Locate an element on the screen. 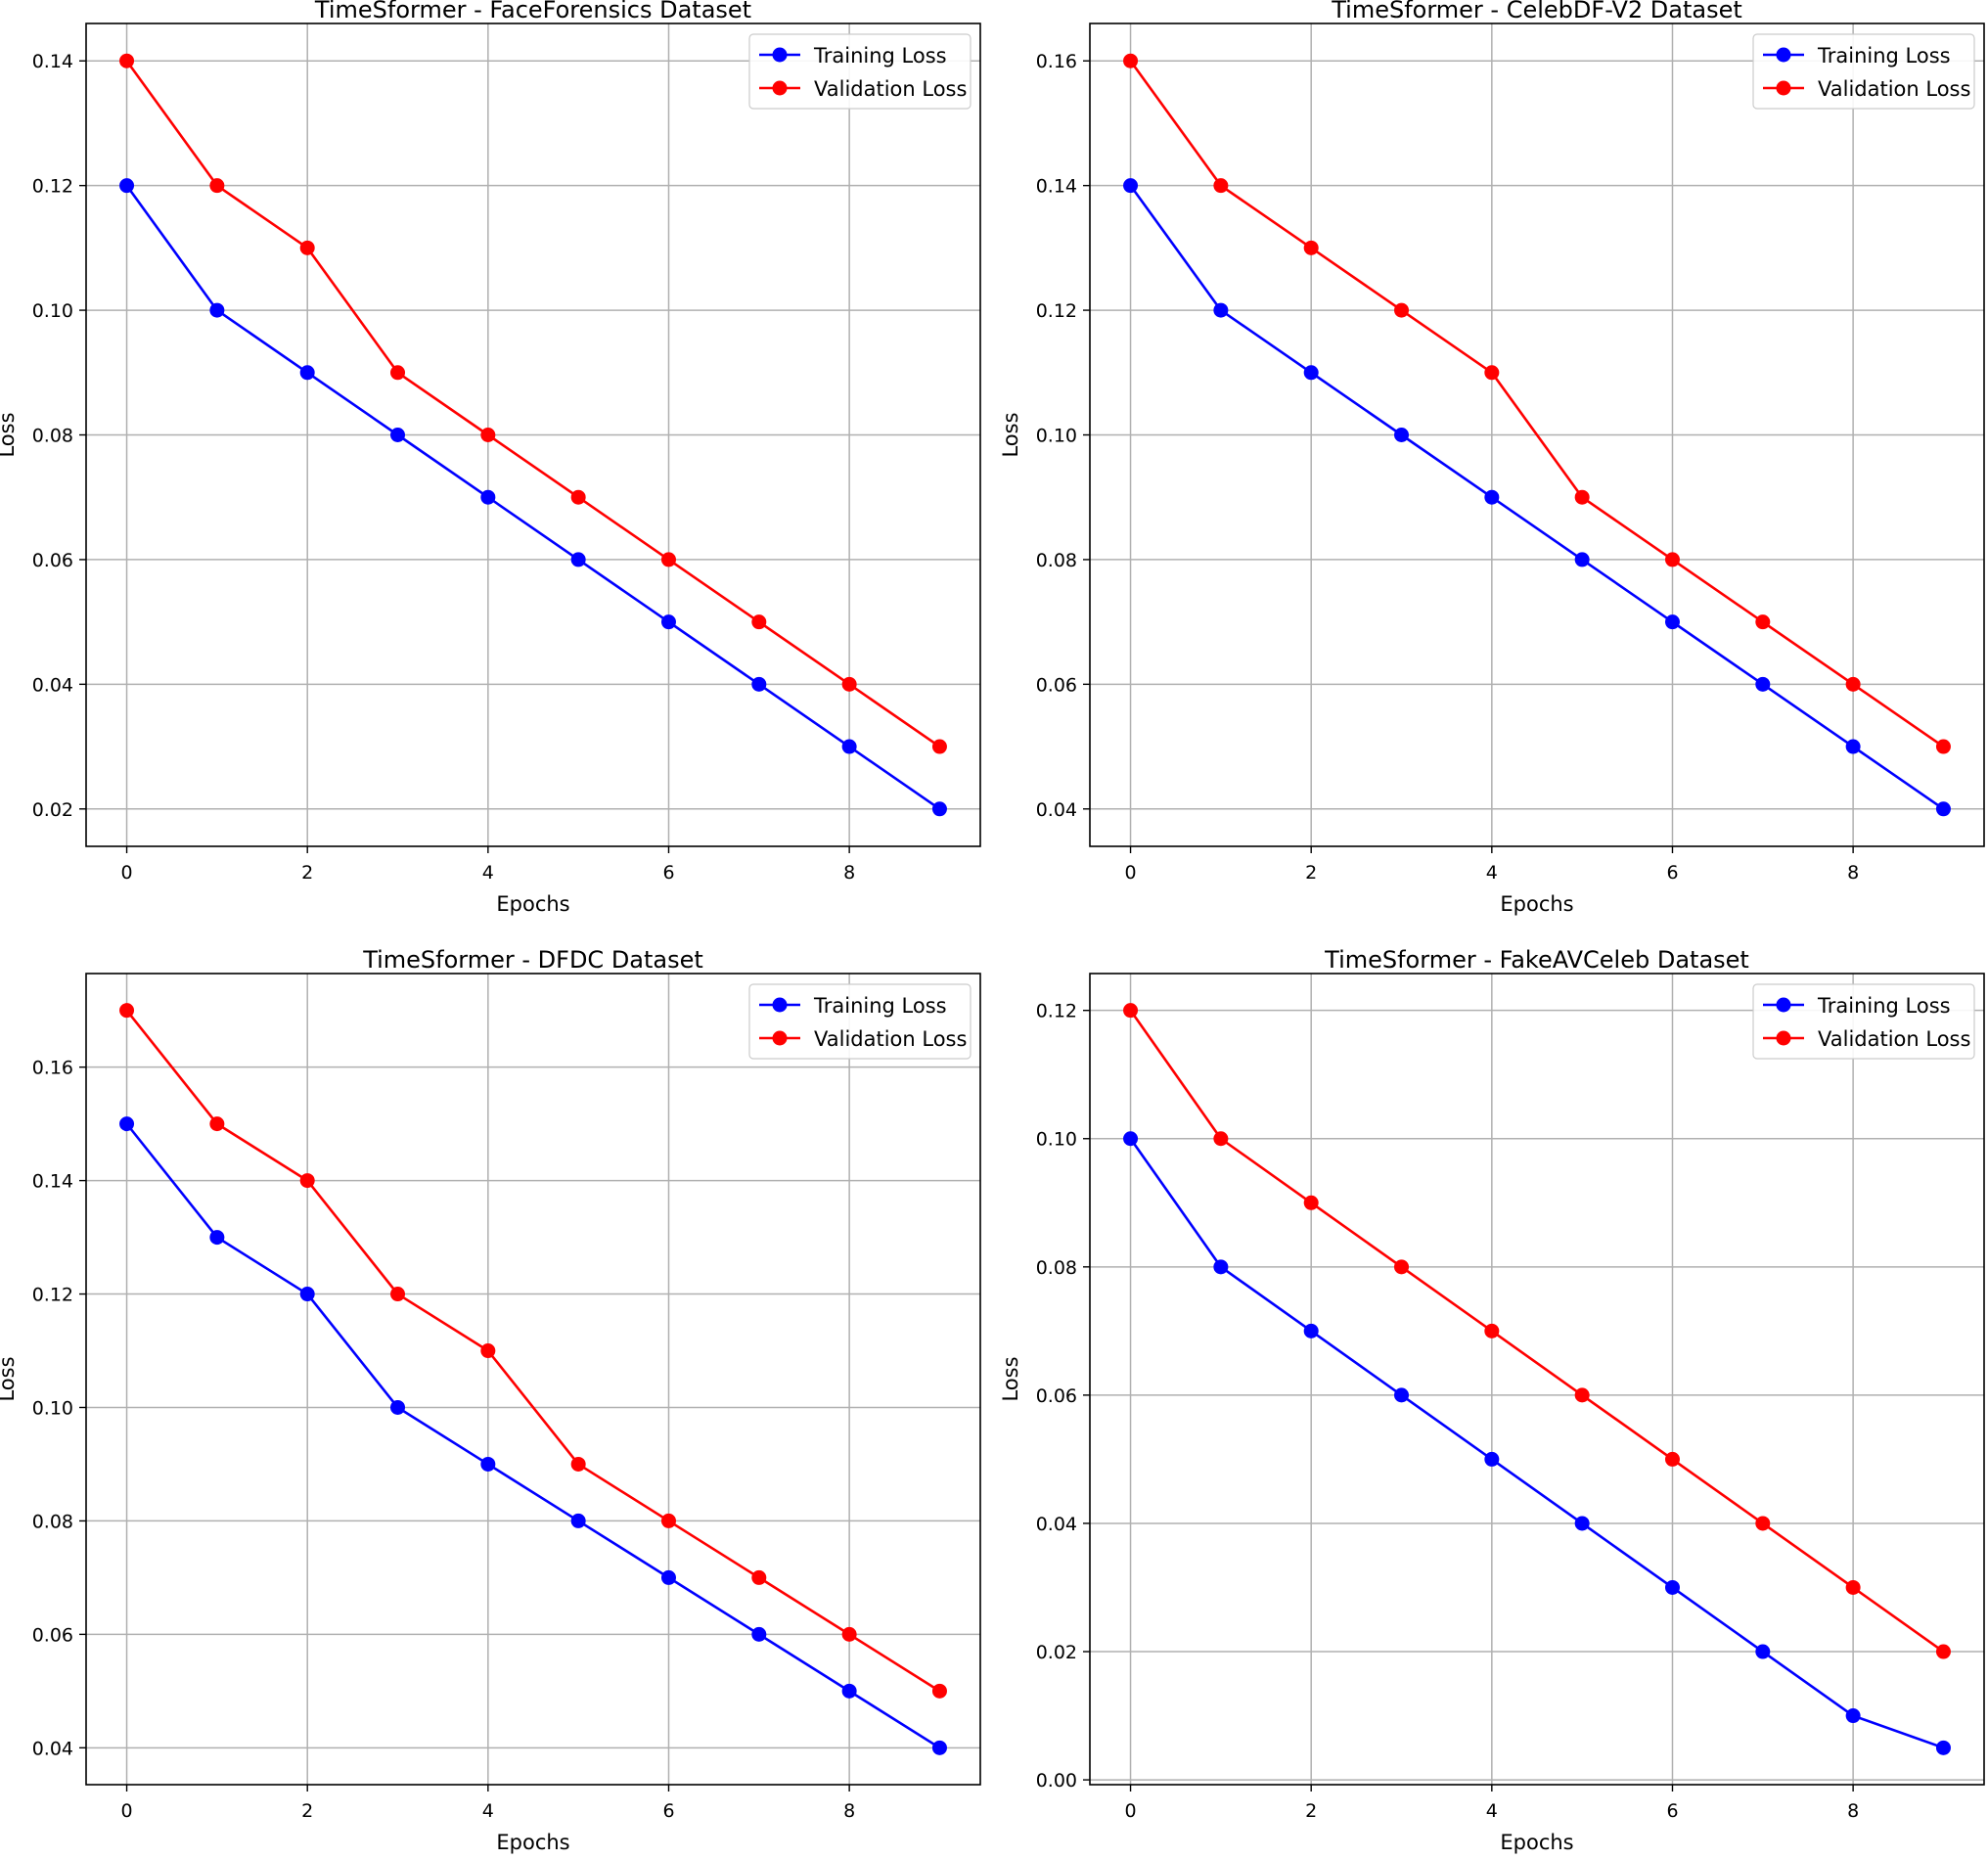 The width and height of the screenshot is (1988, 1860). legend-box is located at coordinates (1864, 71).